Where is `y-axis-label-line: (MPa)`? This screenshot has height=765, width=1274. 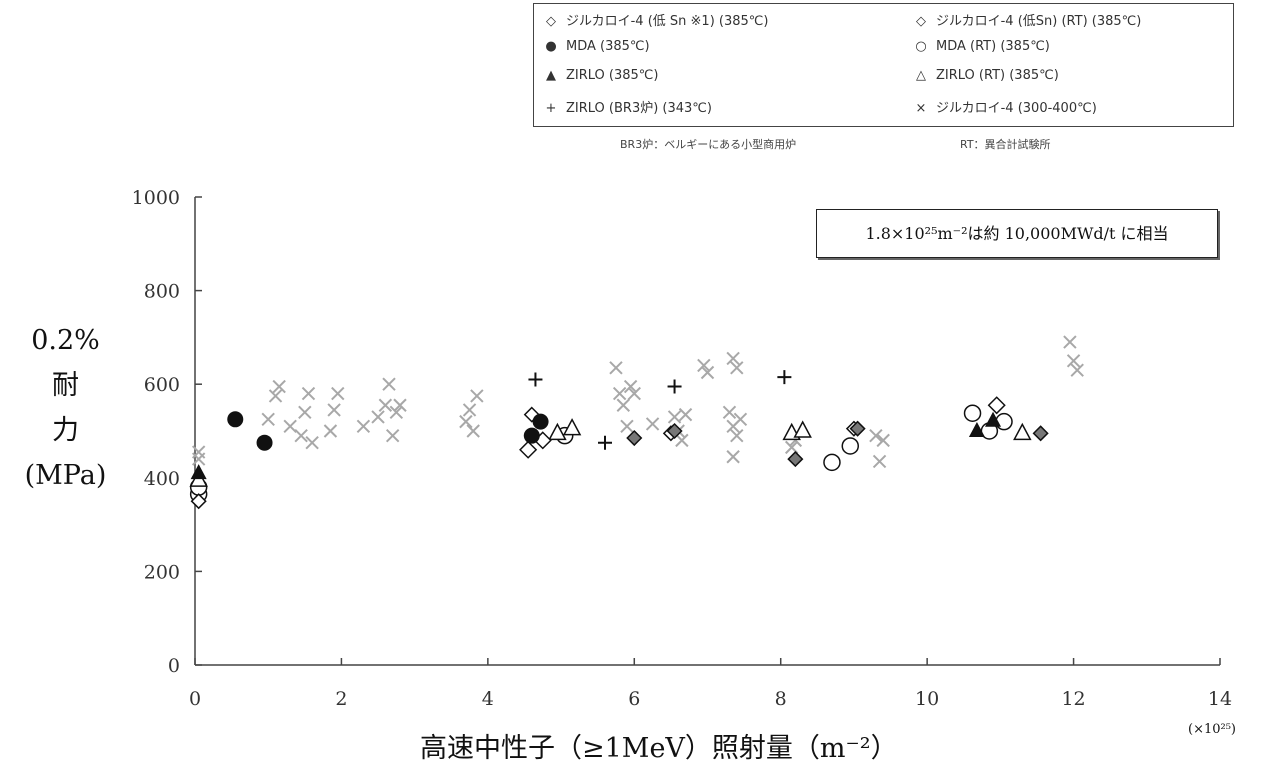
y-axis-label-line: (MPa) is located at coordinates (65, 475).